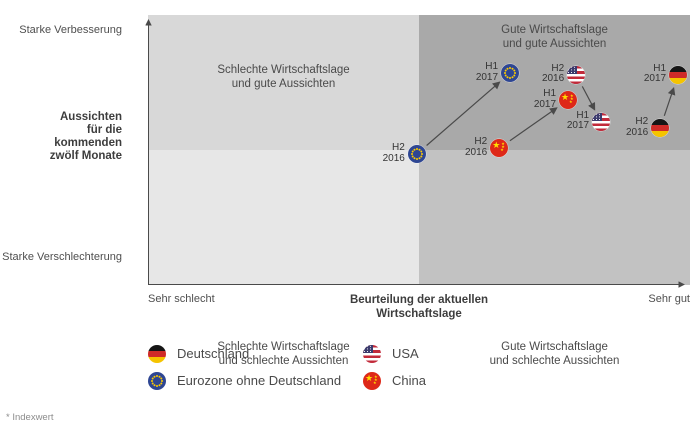 The width and height of the screenshot is (700, 433). I want to click on footnote: * Indexwert, so click(30, 417).